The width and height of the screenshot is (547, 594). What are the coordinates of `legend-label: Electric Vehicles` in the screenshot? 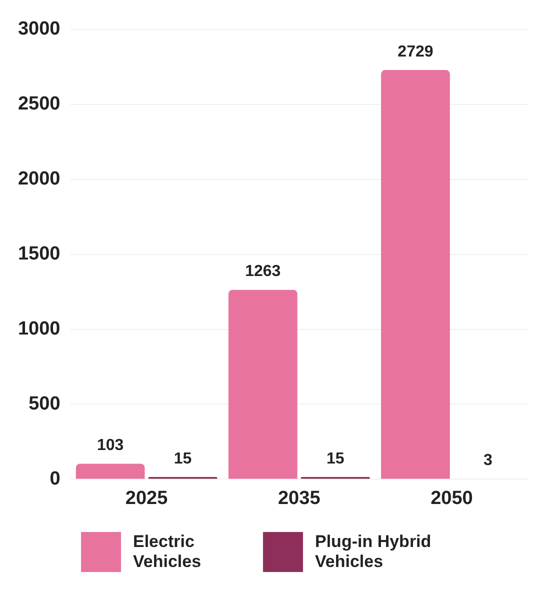 It's located at (167, 552).